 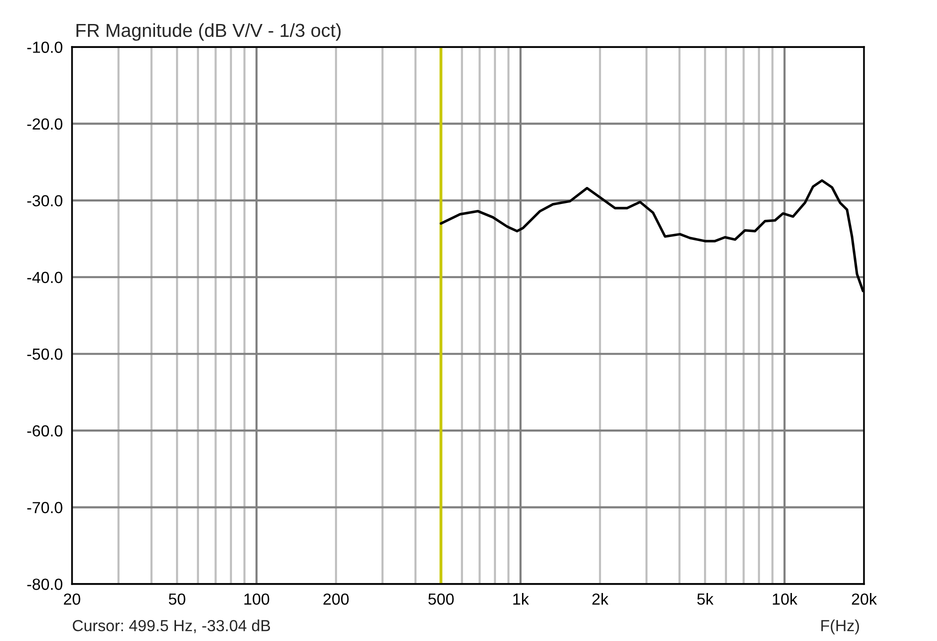 What do you see at coordinates (72, 599) in the screenshot?
I see `x-tick-label: 20` at bounding box center [72, 599].